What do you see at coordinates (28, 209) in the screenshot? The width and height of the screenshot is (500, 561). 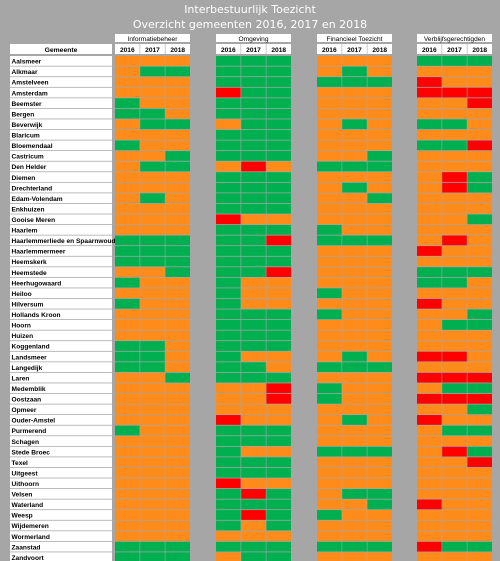 I see `municipality-name: Enkhuizen` at bounding box center [28, 209].